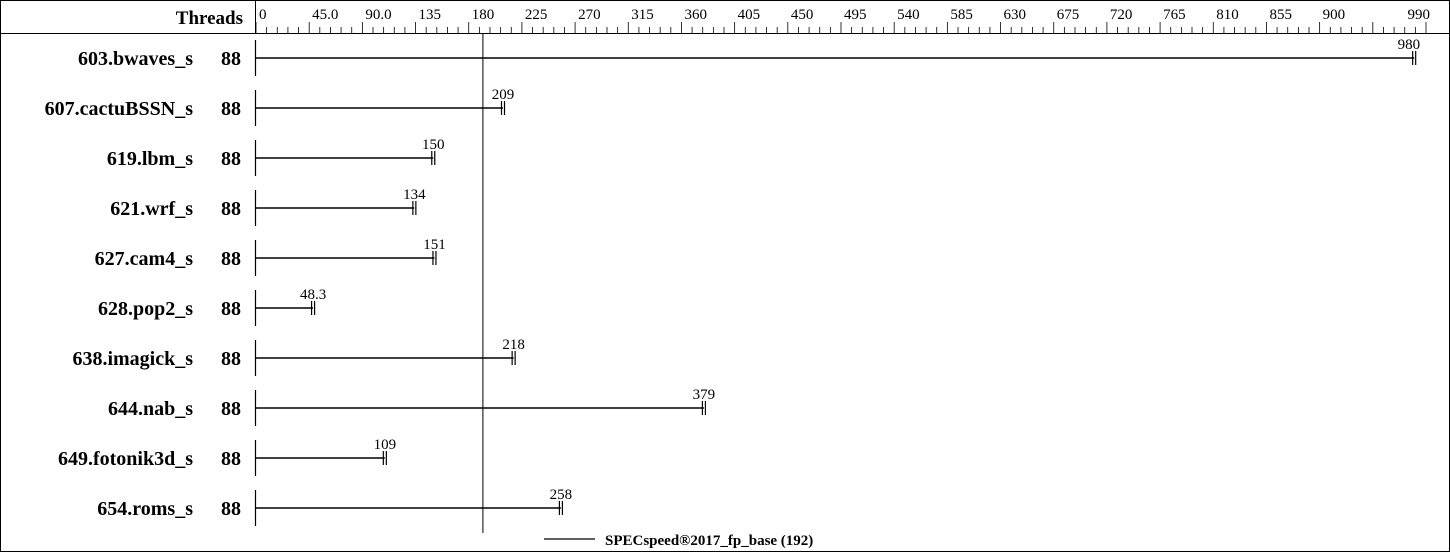  I want to click on value-label: 218, so click(513, 345).